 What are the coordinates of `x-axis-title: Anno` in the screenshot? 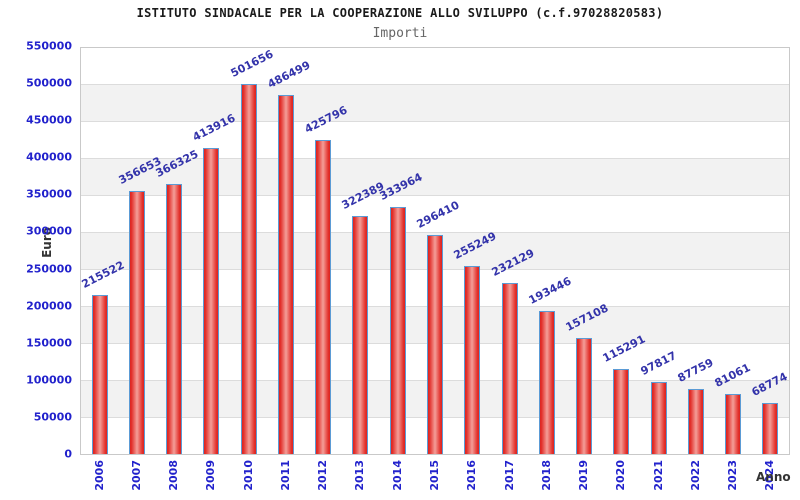 It's located at (773, 477).